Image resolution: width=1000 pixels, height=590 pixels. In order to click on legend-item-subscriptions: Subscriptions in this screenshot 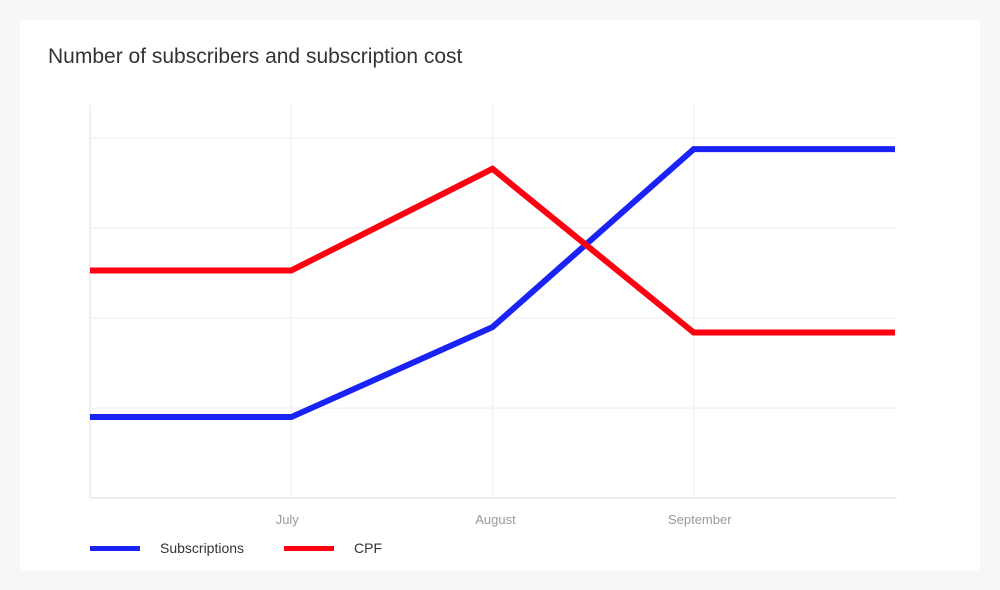, I will do `click(167, 548)`.